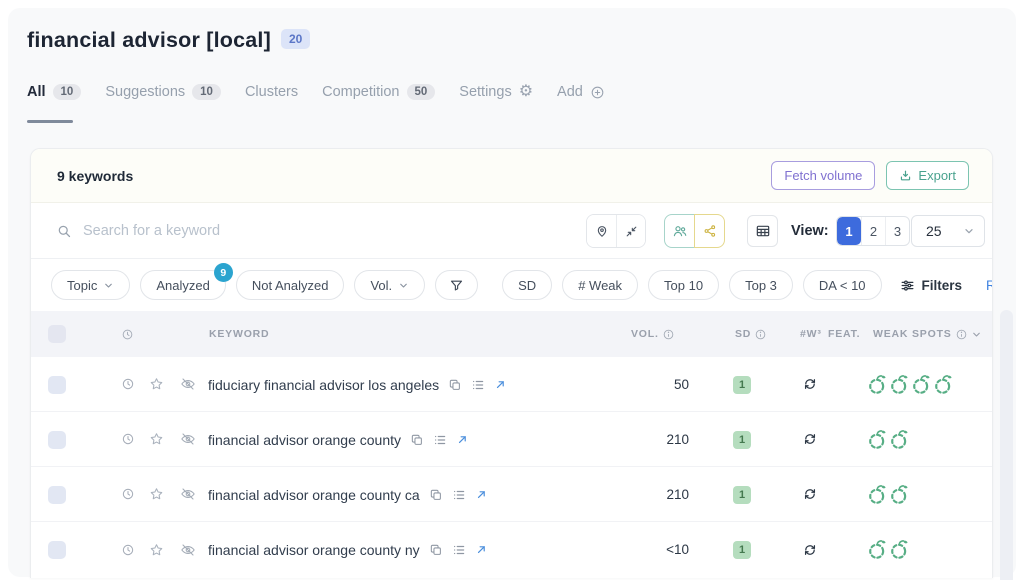 This screenshot has width=1024, height=580. What do you see at coordinates (668, 334) in the screenshot?
I see `info-icon` at bounding box center [668, 334].